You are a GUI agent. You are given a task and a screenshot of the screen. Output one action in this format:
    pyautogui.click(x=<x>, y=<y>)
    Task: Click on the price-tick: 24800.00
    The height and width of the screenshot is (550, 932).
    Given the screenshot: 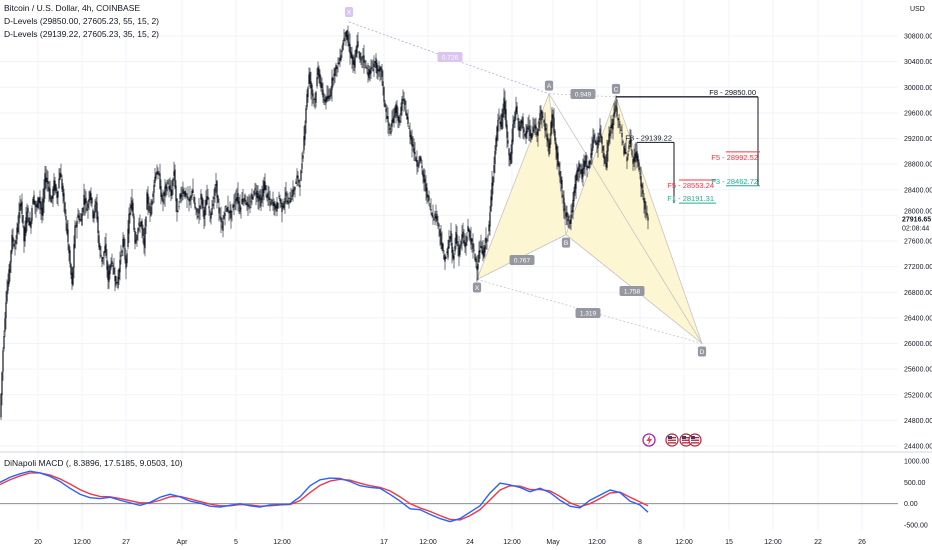 What is the action you would take?
    pyautogui.click(x=918, y=421)
    